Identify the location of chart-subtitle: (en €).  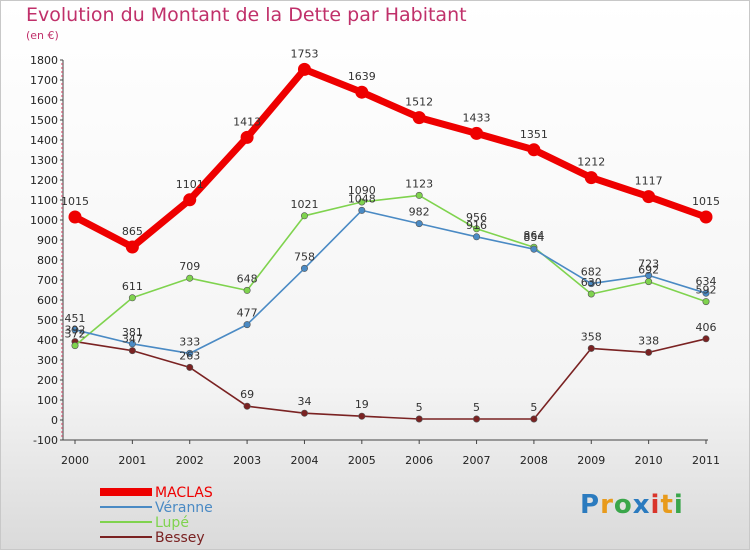
(42, 35).